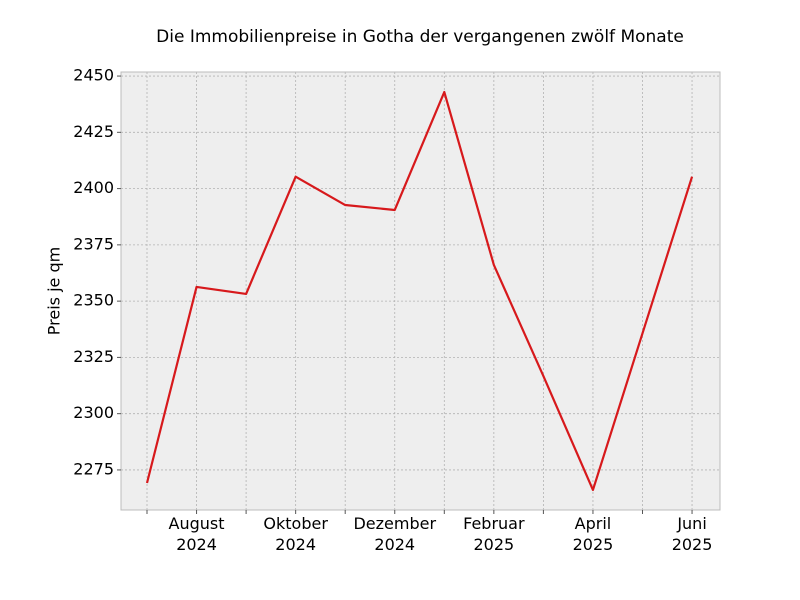 The image size is (800, 600). I want to click on x-tick-label: Juni 2025, so click(692, 534).